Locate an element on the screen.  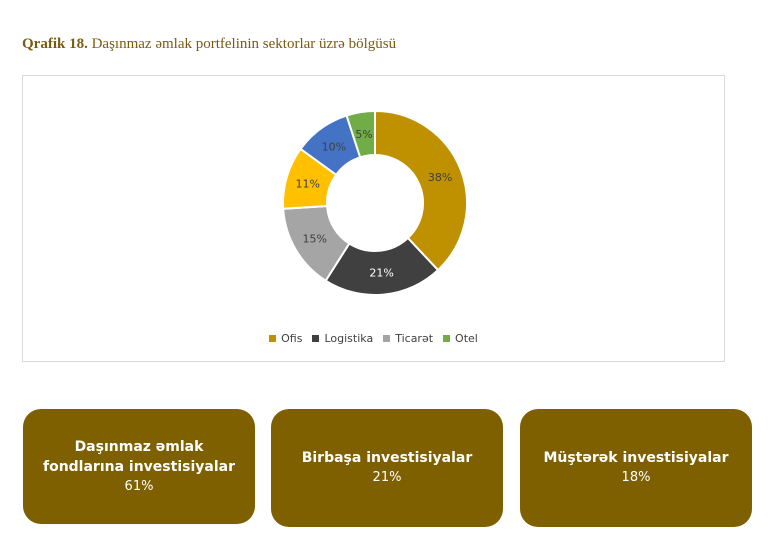
legend-item-ticarət: Ticarət is located at coordinates (408, 338).